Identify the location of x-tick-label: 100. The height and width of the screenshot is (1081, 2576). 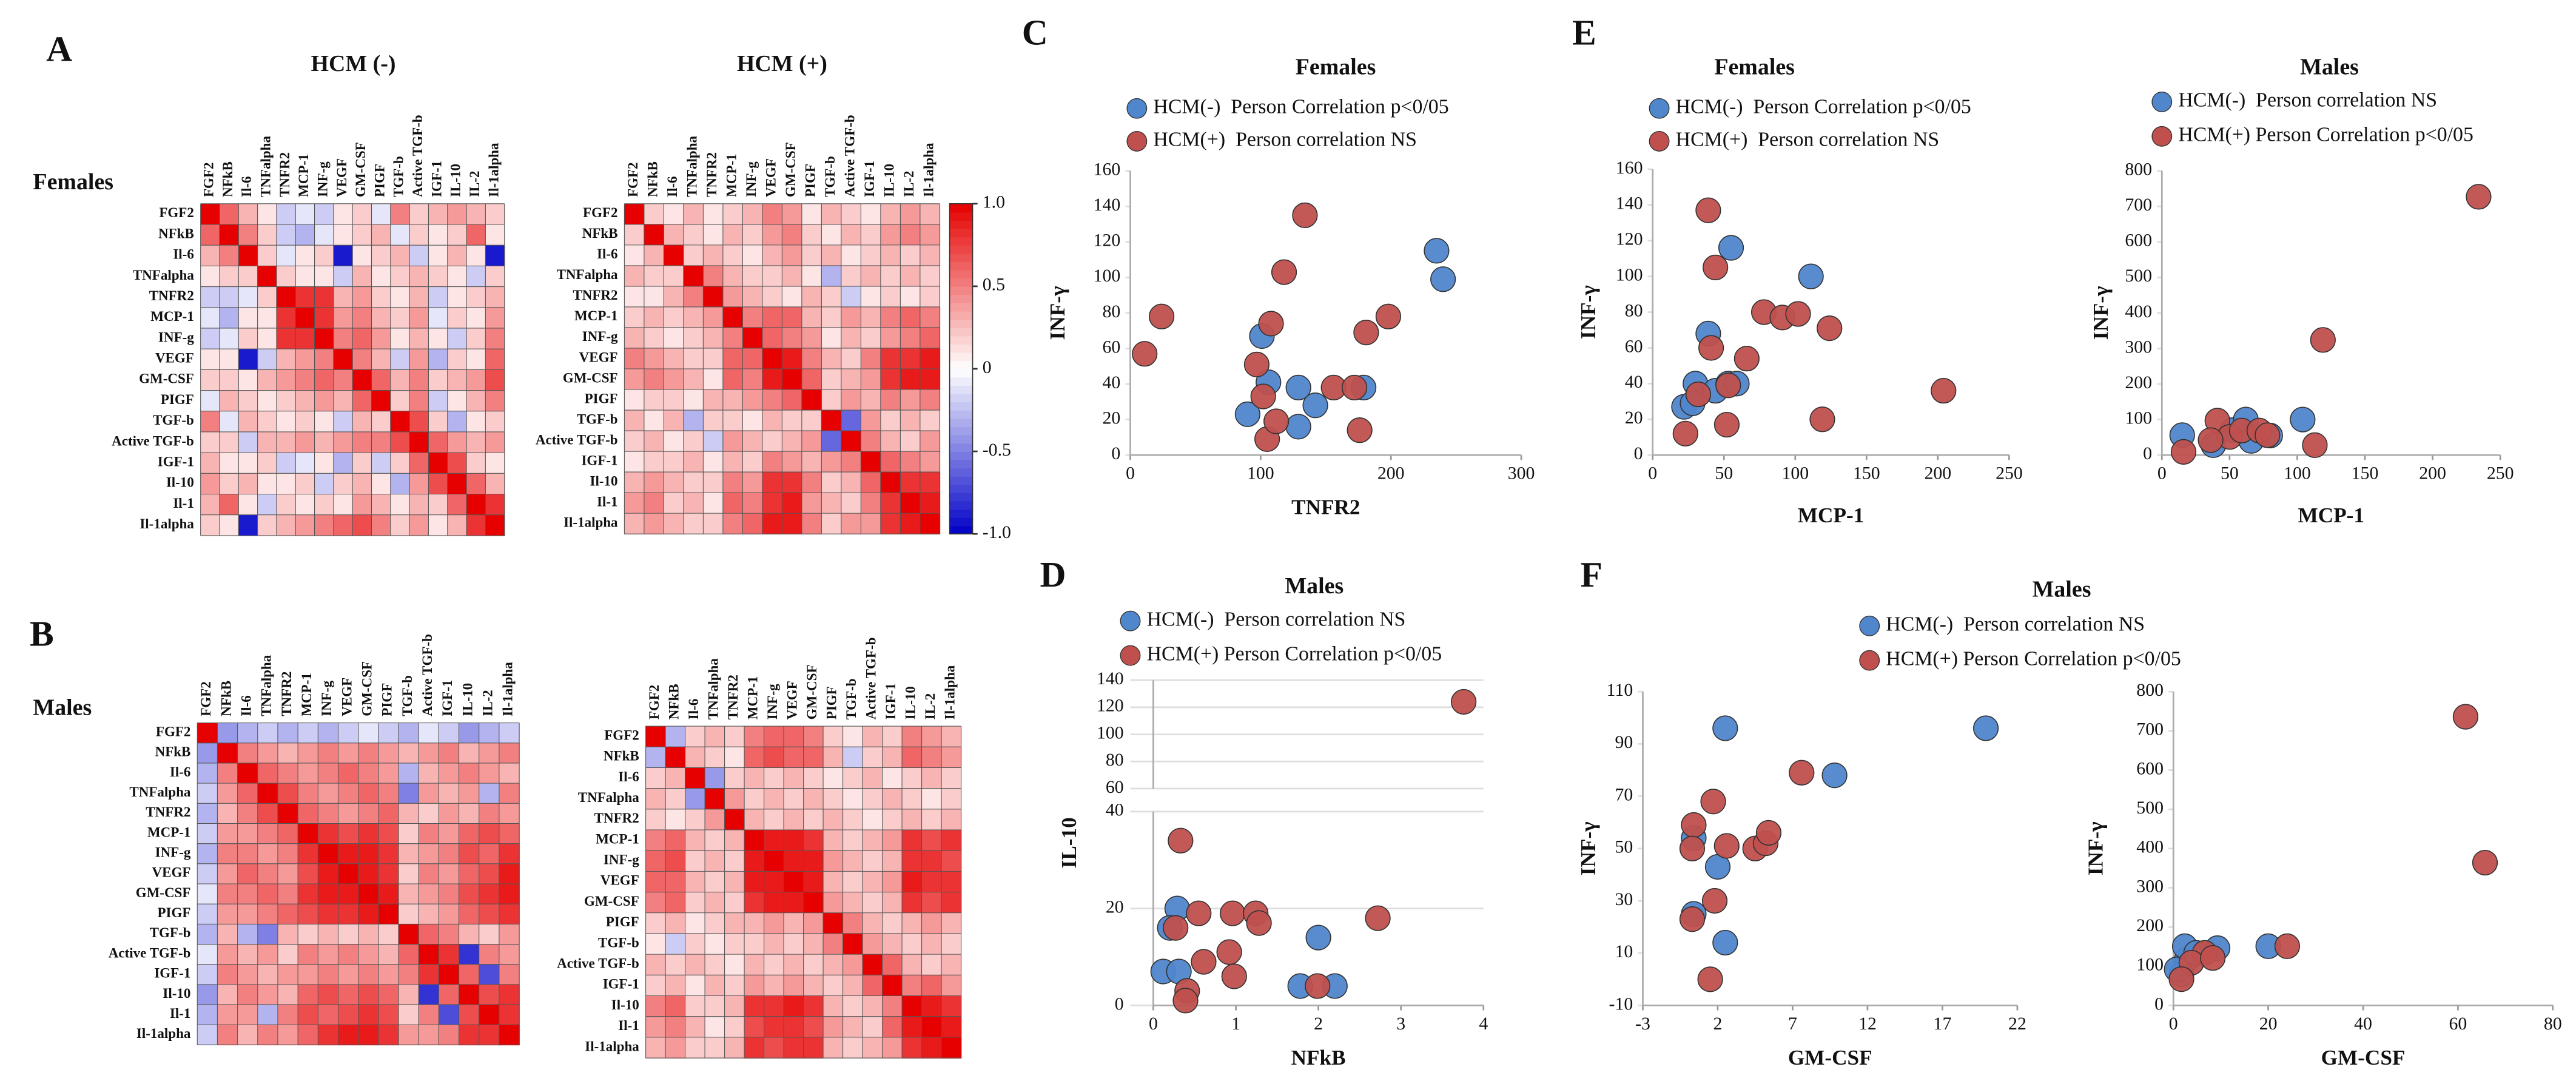
(2297, 473).